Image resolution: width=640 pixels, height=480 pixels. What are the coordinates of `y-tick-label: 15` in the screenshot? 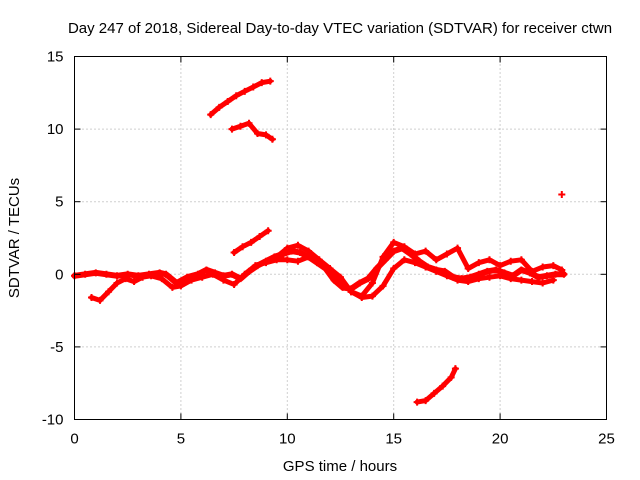 It's located at (55, 57).